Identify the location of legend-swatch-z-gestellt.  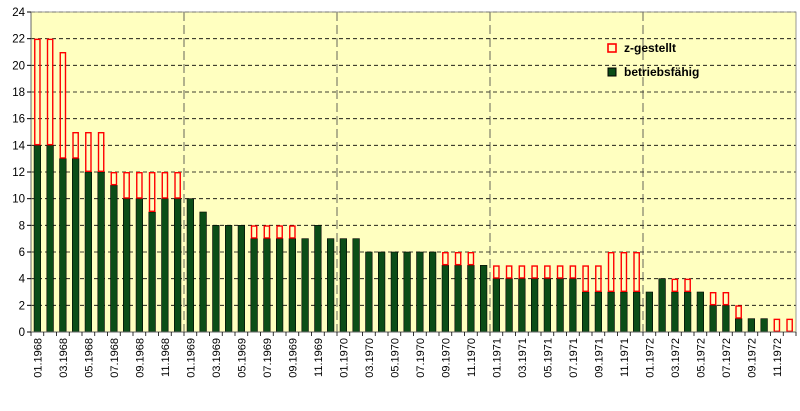
(612, 48).